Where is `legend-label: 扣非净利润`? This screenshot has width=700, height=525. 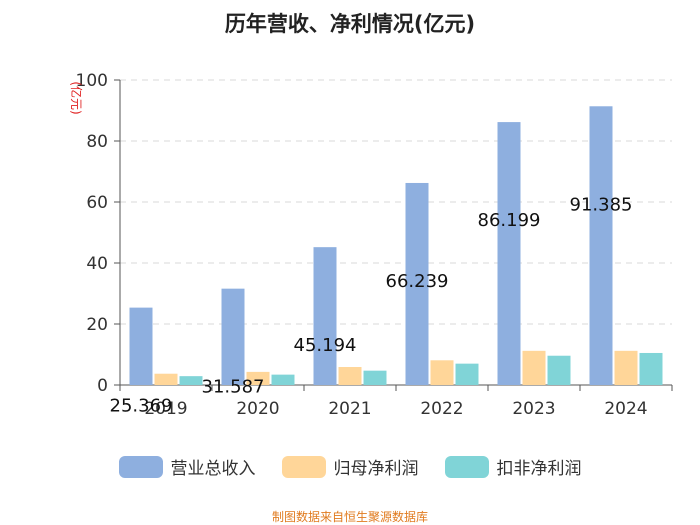 legend-label: 扣非净利润 is located at coordinates (539, 469).